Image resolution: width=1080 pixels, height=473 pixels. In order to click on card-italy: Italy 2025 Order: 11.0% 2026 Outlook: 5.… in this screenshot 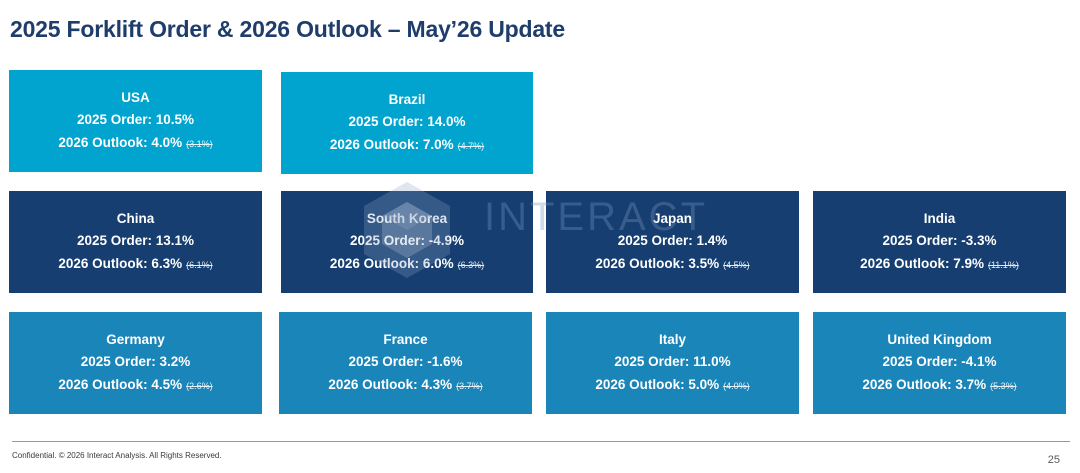, I will do `click(672, 363)`.